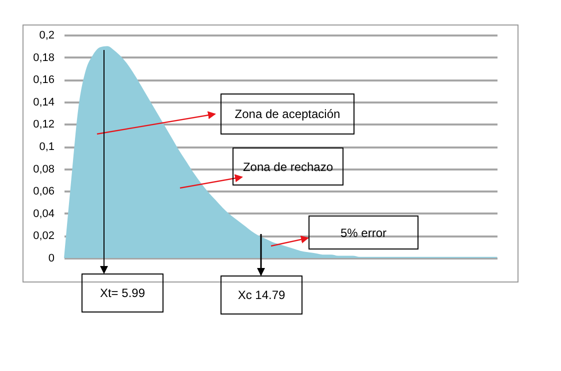 The image size is (561, 371). Describe the element at coordinates (46, 36) in the screenshot. I see `y-tick-label: 0,2` at that location.